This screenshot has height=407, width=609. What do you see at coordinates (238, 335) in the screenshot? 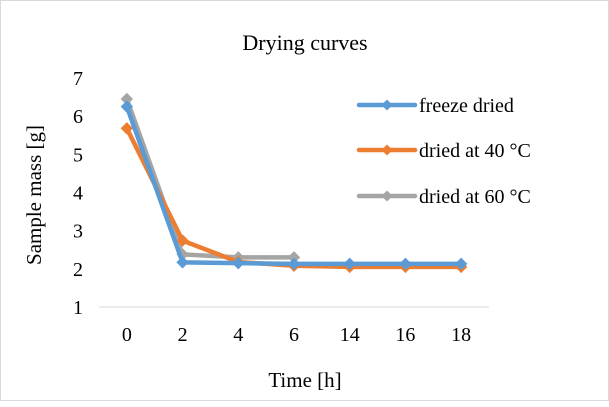
I see `x-tick-label: 4` at bounding box center [238, 335].